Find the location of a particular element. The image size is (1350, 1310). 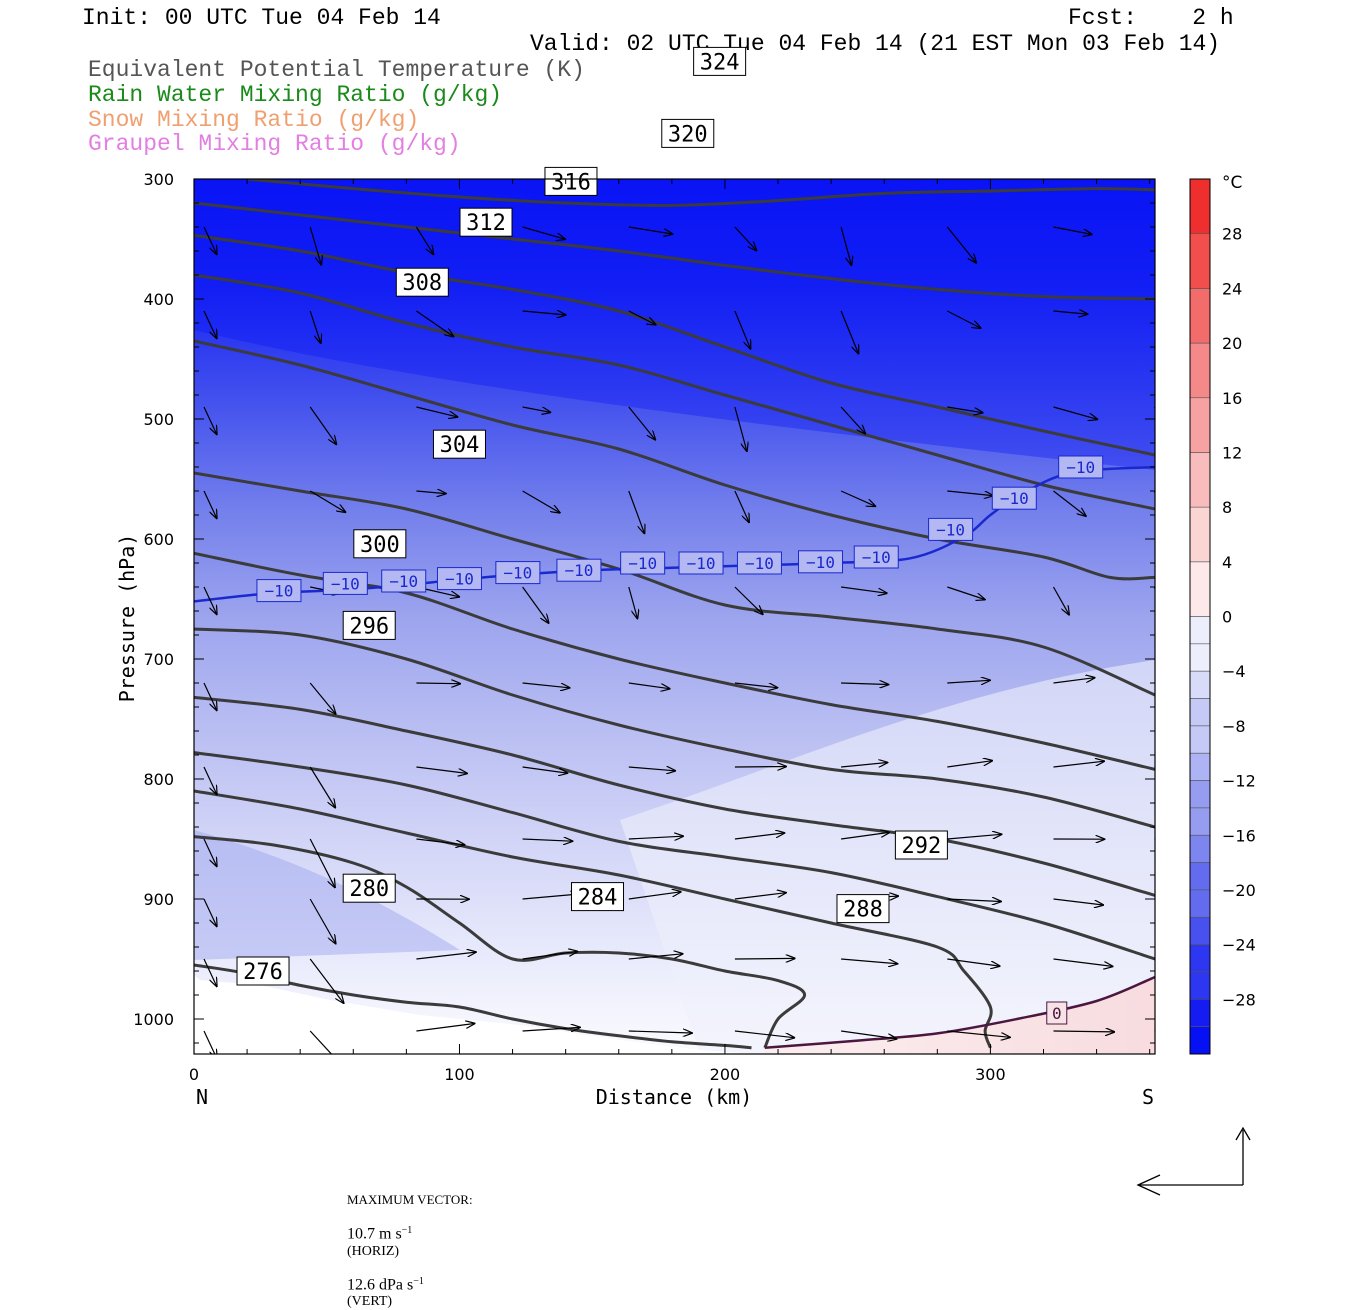

svg-text: 296 is located at coordinates (369, 626).